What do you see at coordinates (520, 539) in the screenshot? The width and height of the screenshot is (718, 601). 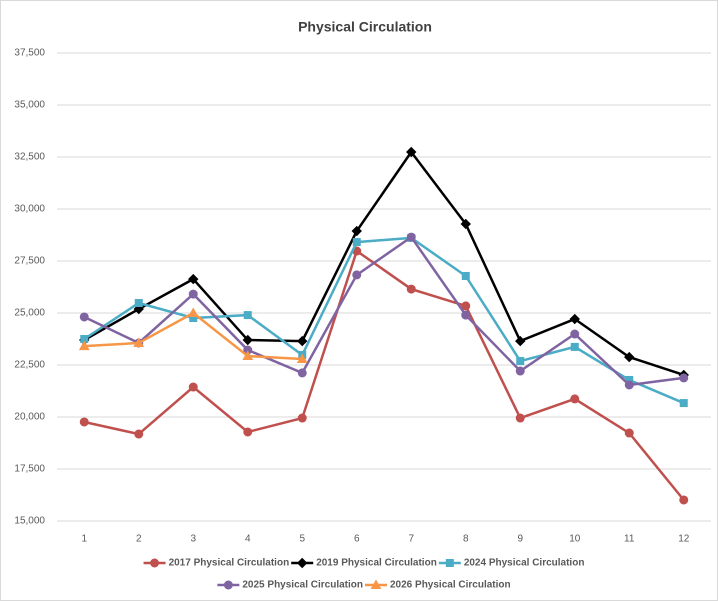 I see `x-tick-label: 9` at bounding box center [520, 539].